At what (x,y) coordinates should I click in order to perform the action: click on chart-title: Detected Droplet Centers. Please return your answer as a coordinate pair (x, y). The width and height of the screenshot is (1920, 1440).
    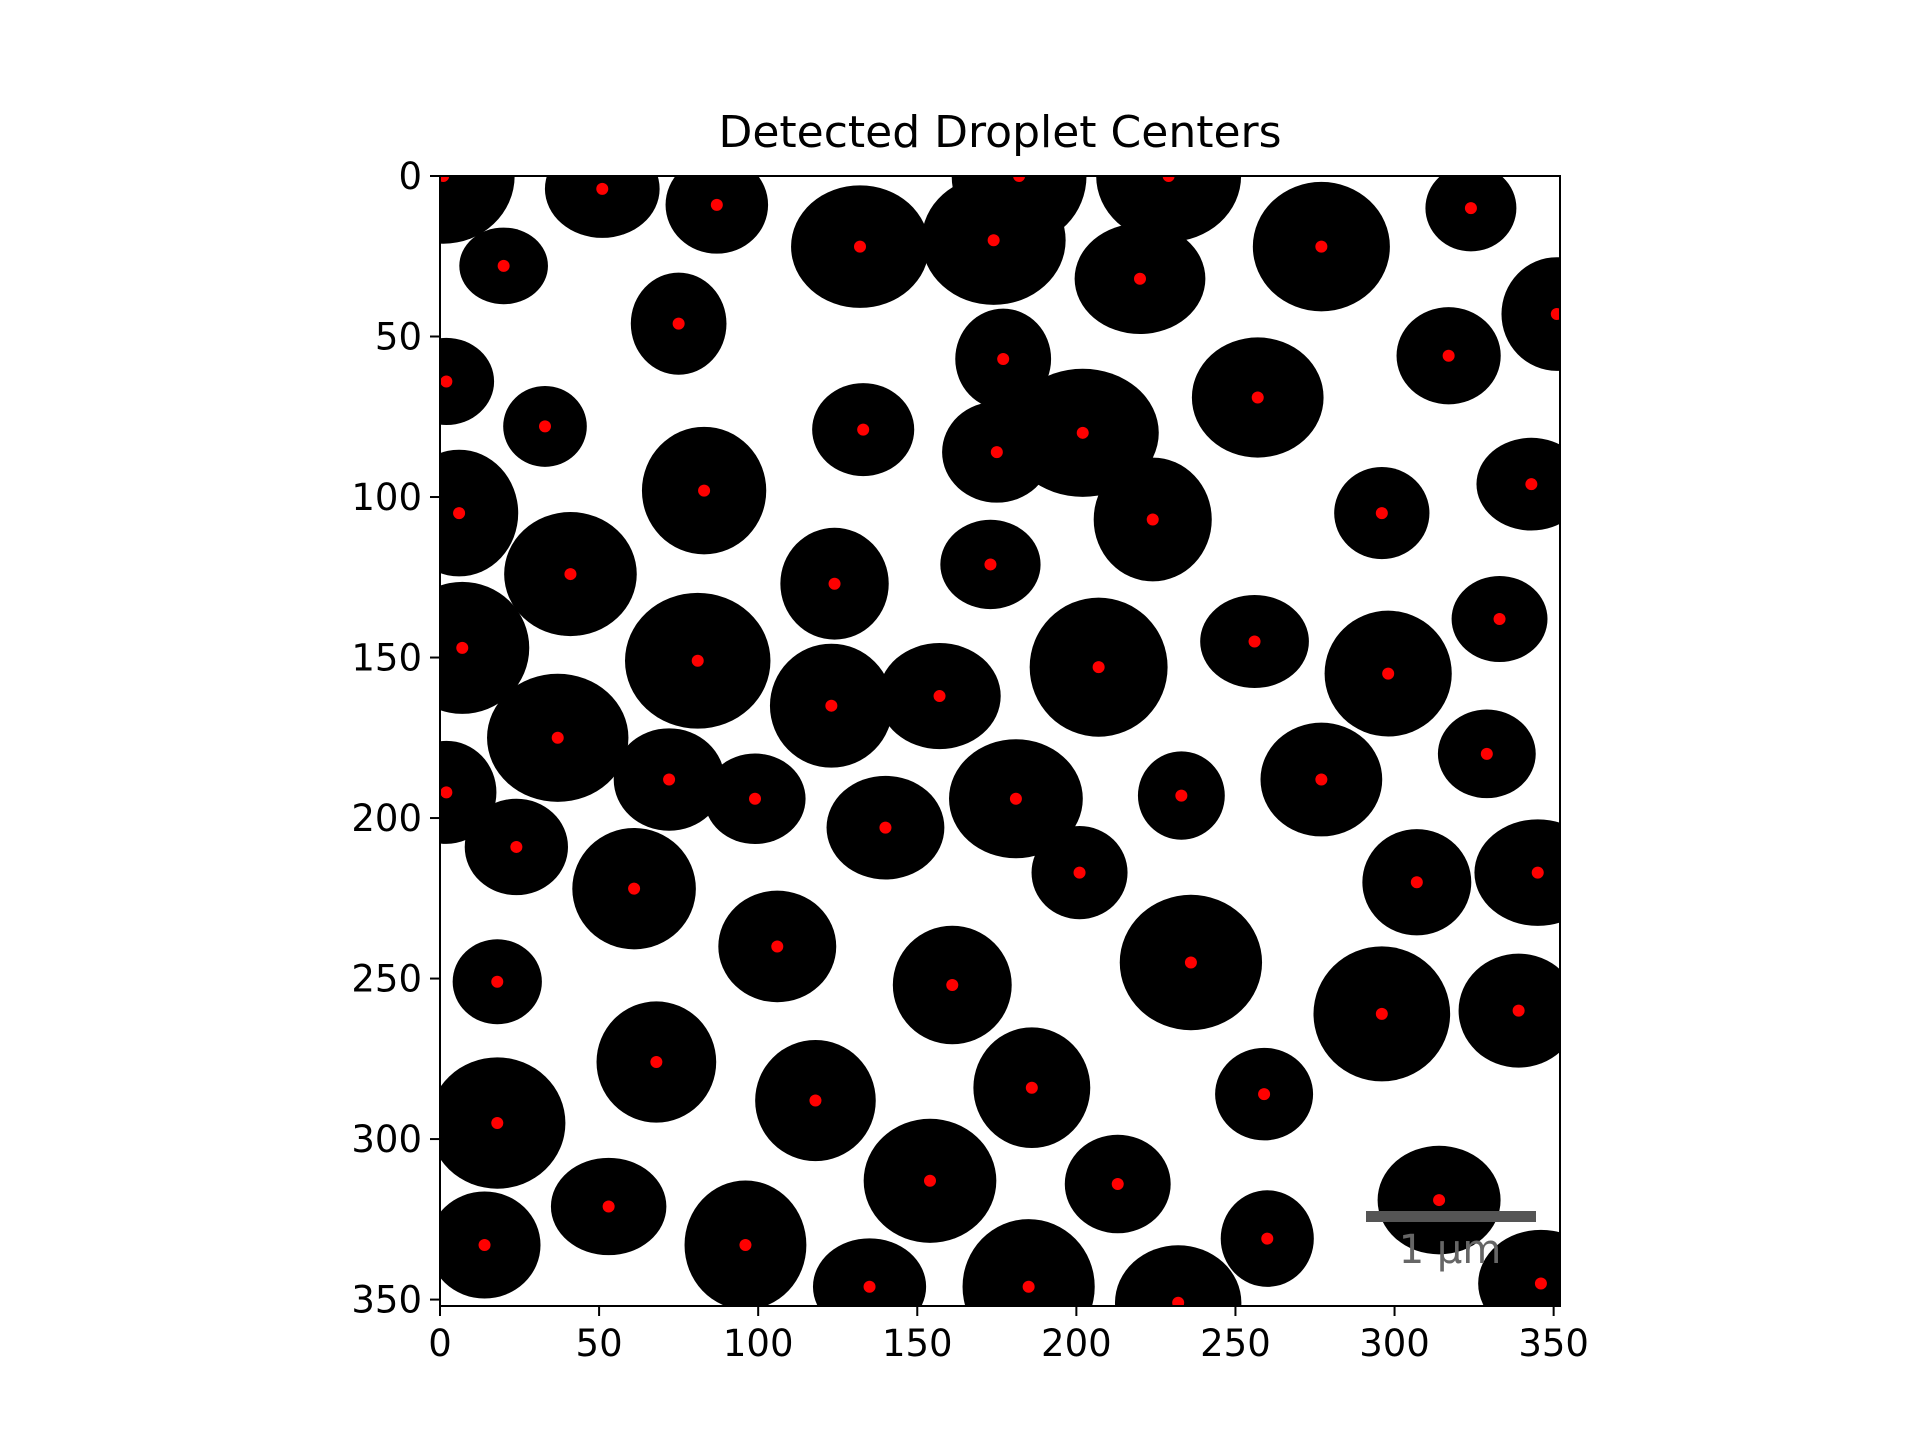
    Looking at the image, I should click on (999, 132).